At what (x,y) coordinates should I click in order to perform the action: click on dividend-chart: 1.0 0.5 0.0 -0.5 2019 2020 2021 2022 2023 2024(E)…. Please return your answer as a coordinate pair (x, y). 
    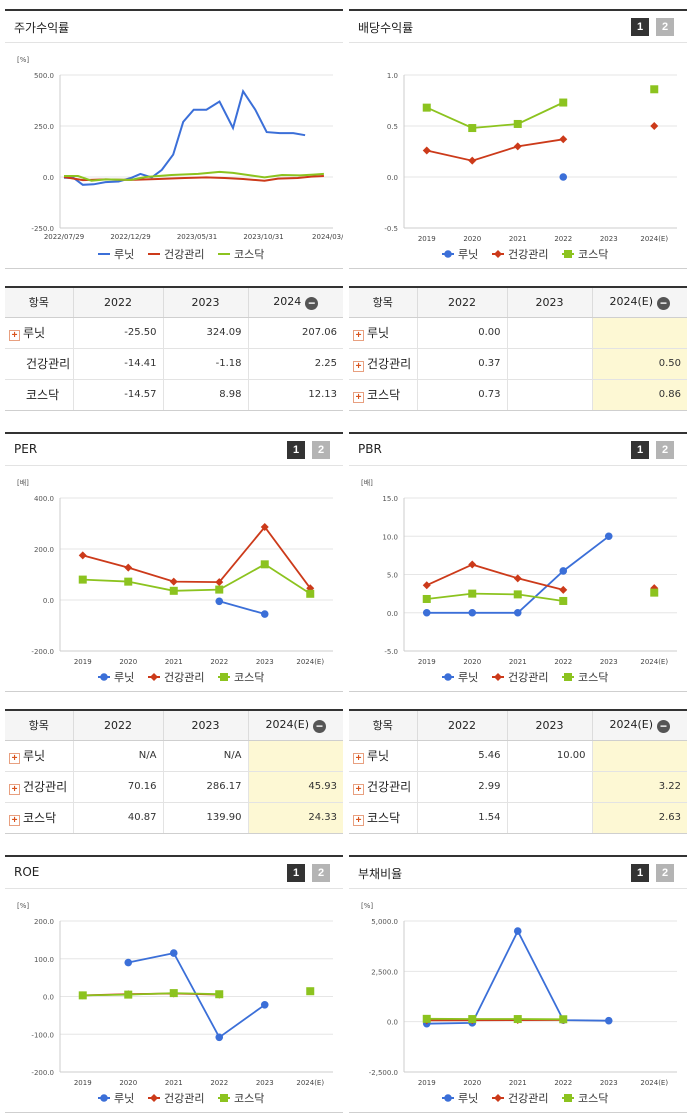
    Looking at the image, I should click on (530, 166).